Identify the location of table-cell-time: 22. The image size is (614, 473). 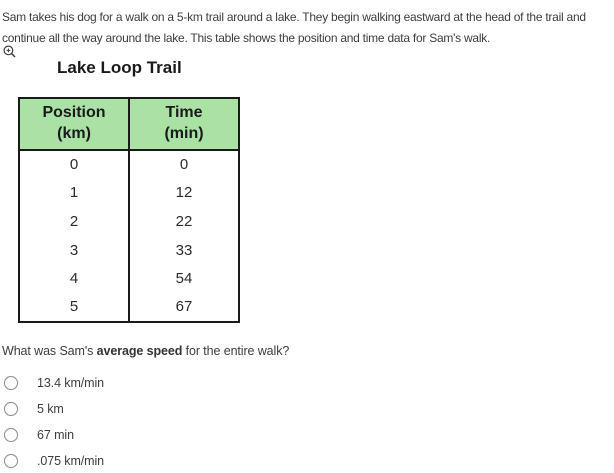
(184, 221).